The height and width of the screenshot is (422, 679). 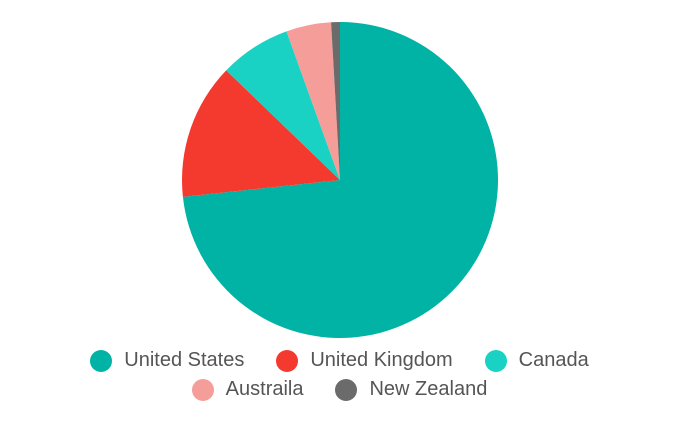 What do you see at coordinates (264, 389) in the screenshot?
I see `legend-label-austraila: Austraila` at bounding box center [264, 389].